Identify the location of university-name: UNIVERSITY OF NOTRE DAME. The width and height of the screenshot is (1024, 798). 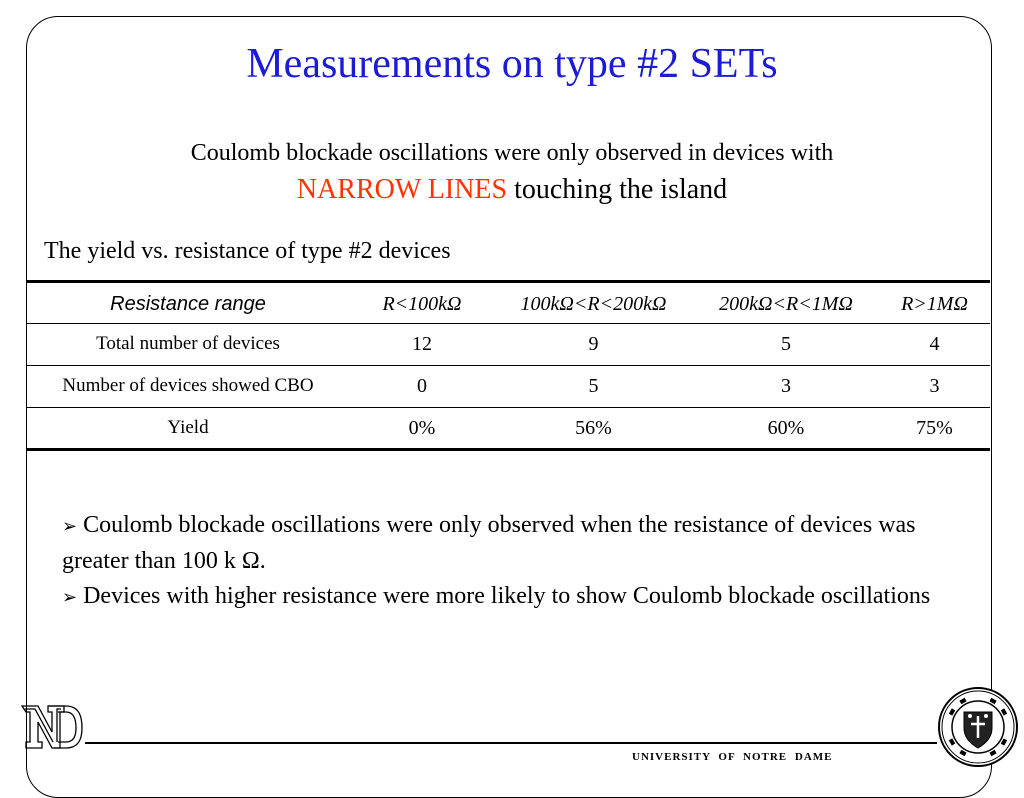
(732, 757).